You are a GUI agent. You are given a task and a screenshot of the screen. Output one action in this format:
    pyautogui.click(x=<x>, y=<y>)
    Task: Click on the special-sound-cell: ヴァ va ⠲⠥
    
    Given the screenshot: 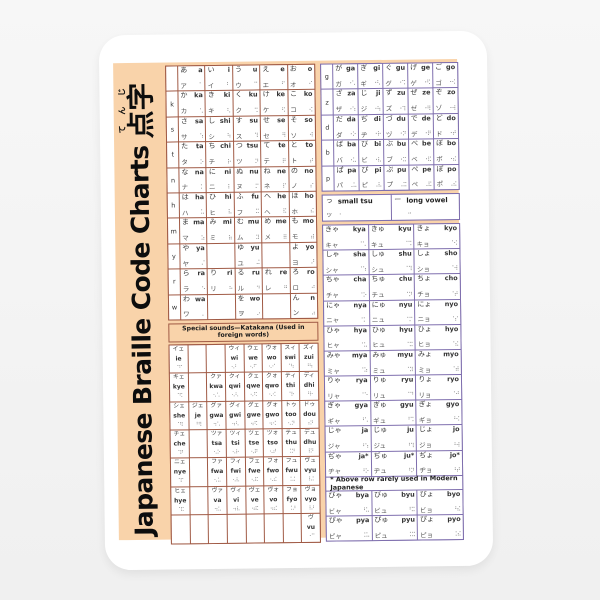 What is the action you would take?
    pyautogui.click(x=217, y=500)
    